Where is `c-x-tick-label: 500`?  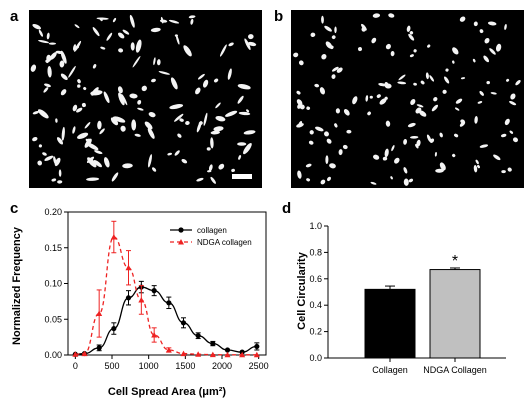
c-x-tick-label: 500 is located at coordinates (111, 366).